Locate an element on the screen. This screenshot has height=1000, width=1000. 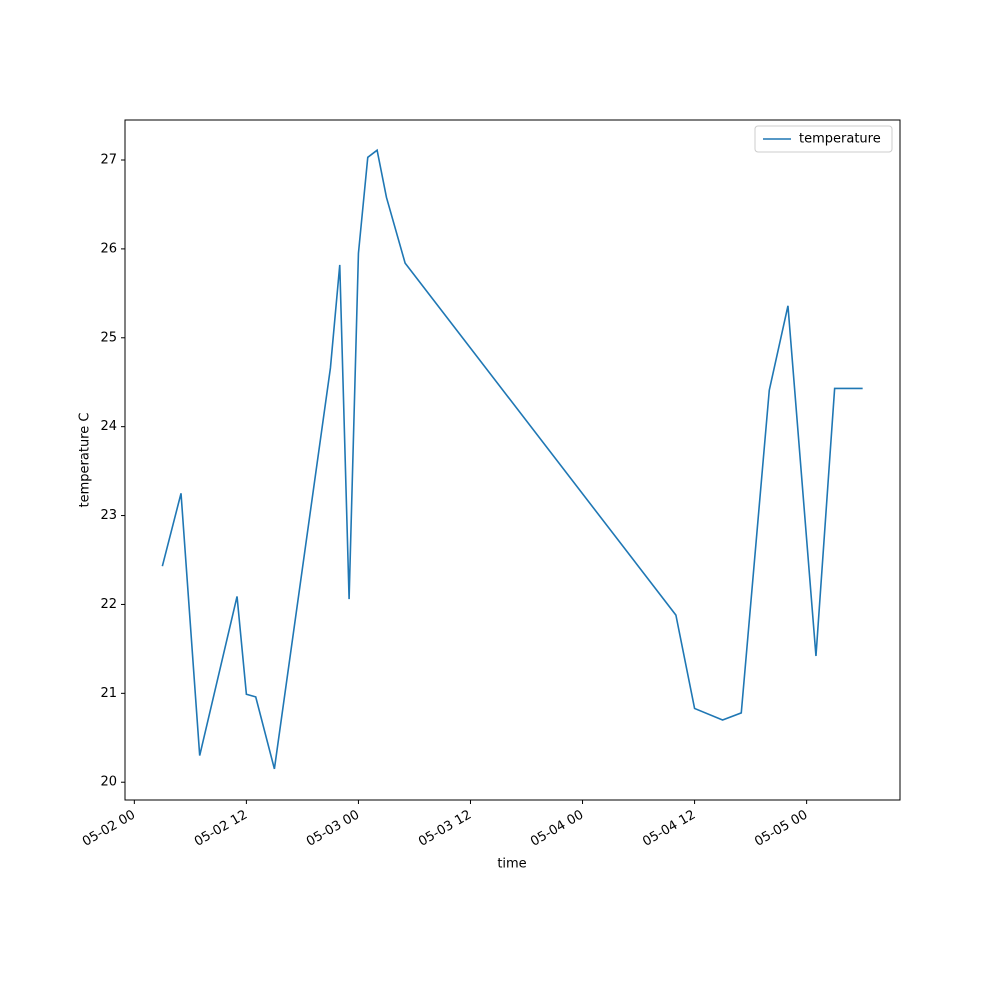
x-tick-label: 05-02 12 is located at coordinates (221, 829).